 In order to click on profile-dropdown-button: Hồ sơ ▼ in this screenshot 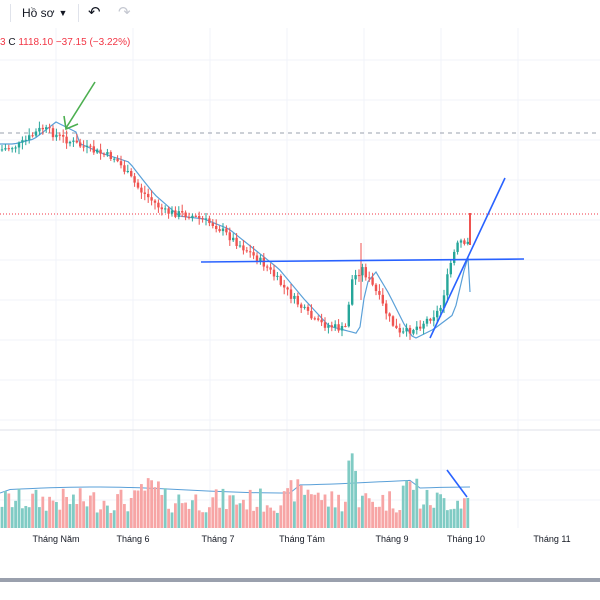, I will do `click(44, 13)`.